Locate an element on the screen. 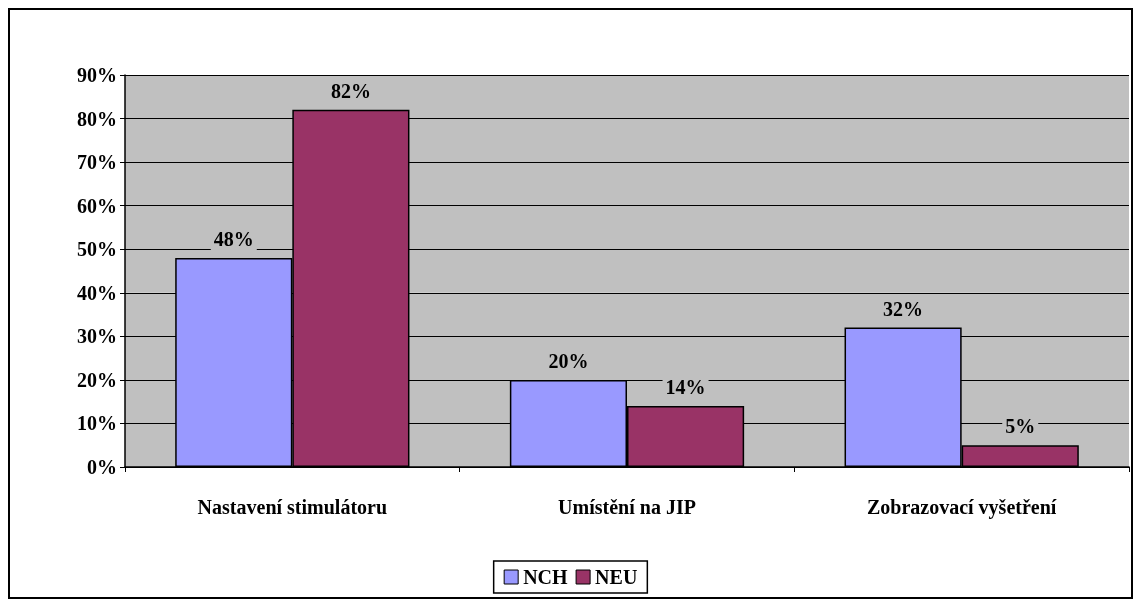 The image size is (1143, 607). data-label: 5% is located at coordinates (1020, 426).